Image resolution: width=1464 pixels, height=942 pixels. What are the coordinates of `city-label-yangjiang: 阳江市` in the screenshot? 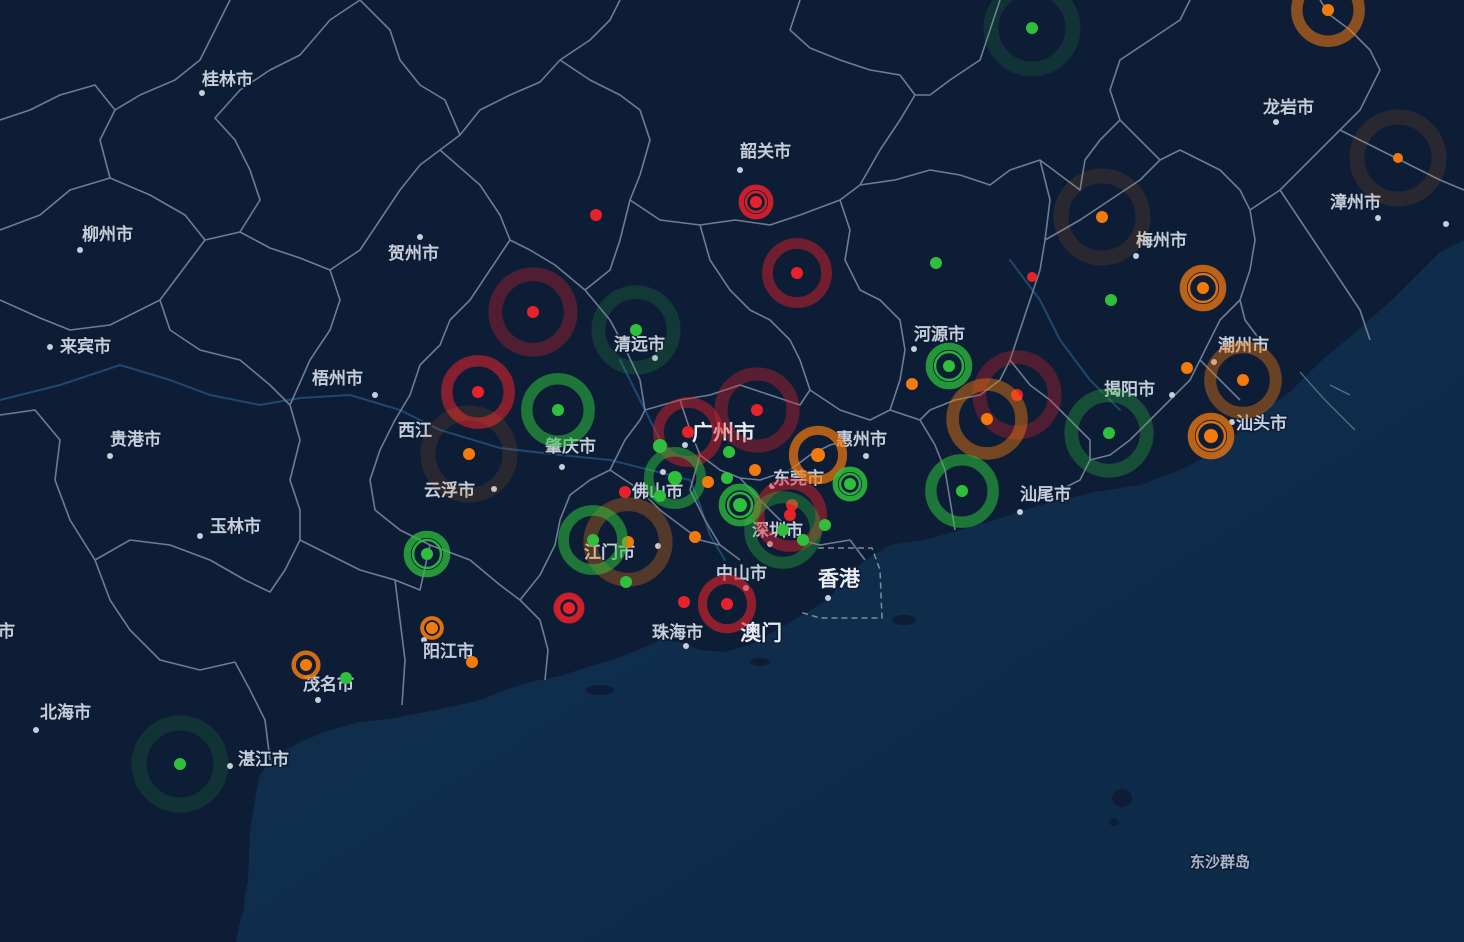 It's located at (449, 652).